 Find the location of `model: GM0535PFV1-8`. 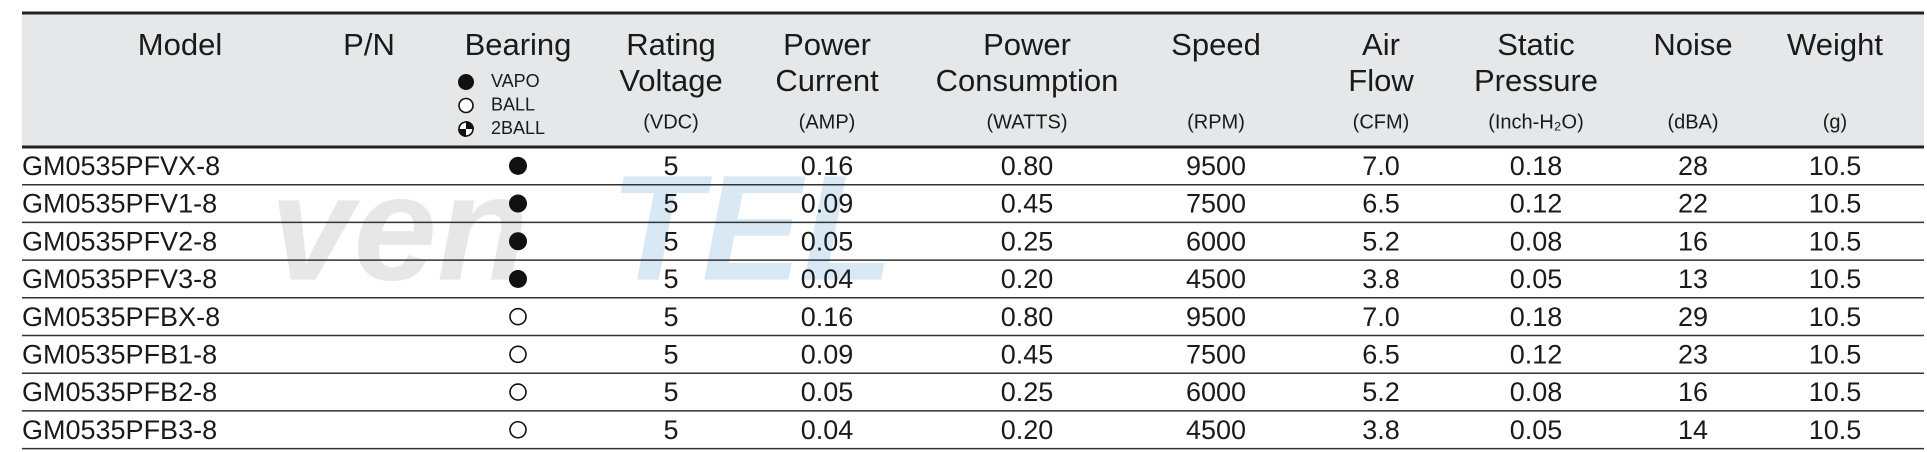

model: GM0535PFV1-8 is located at coordinates (119, 204).